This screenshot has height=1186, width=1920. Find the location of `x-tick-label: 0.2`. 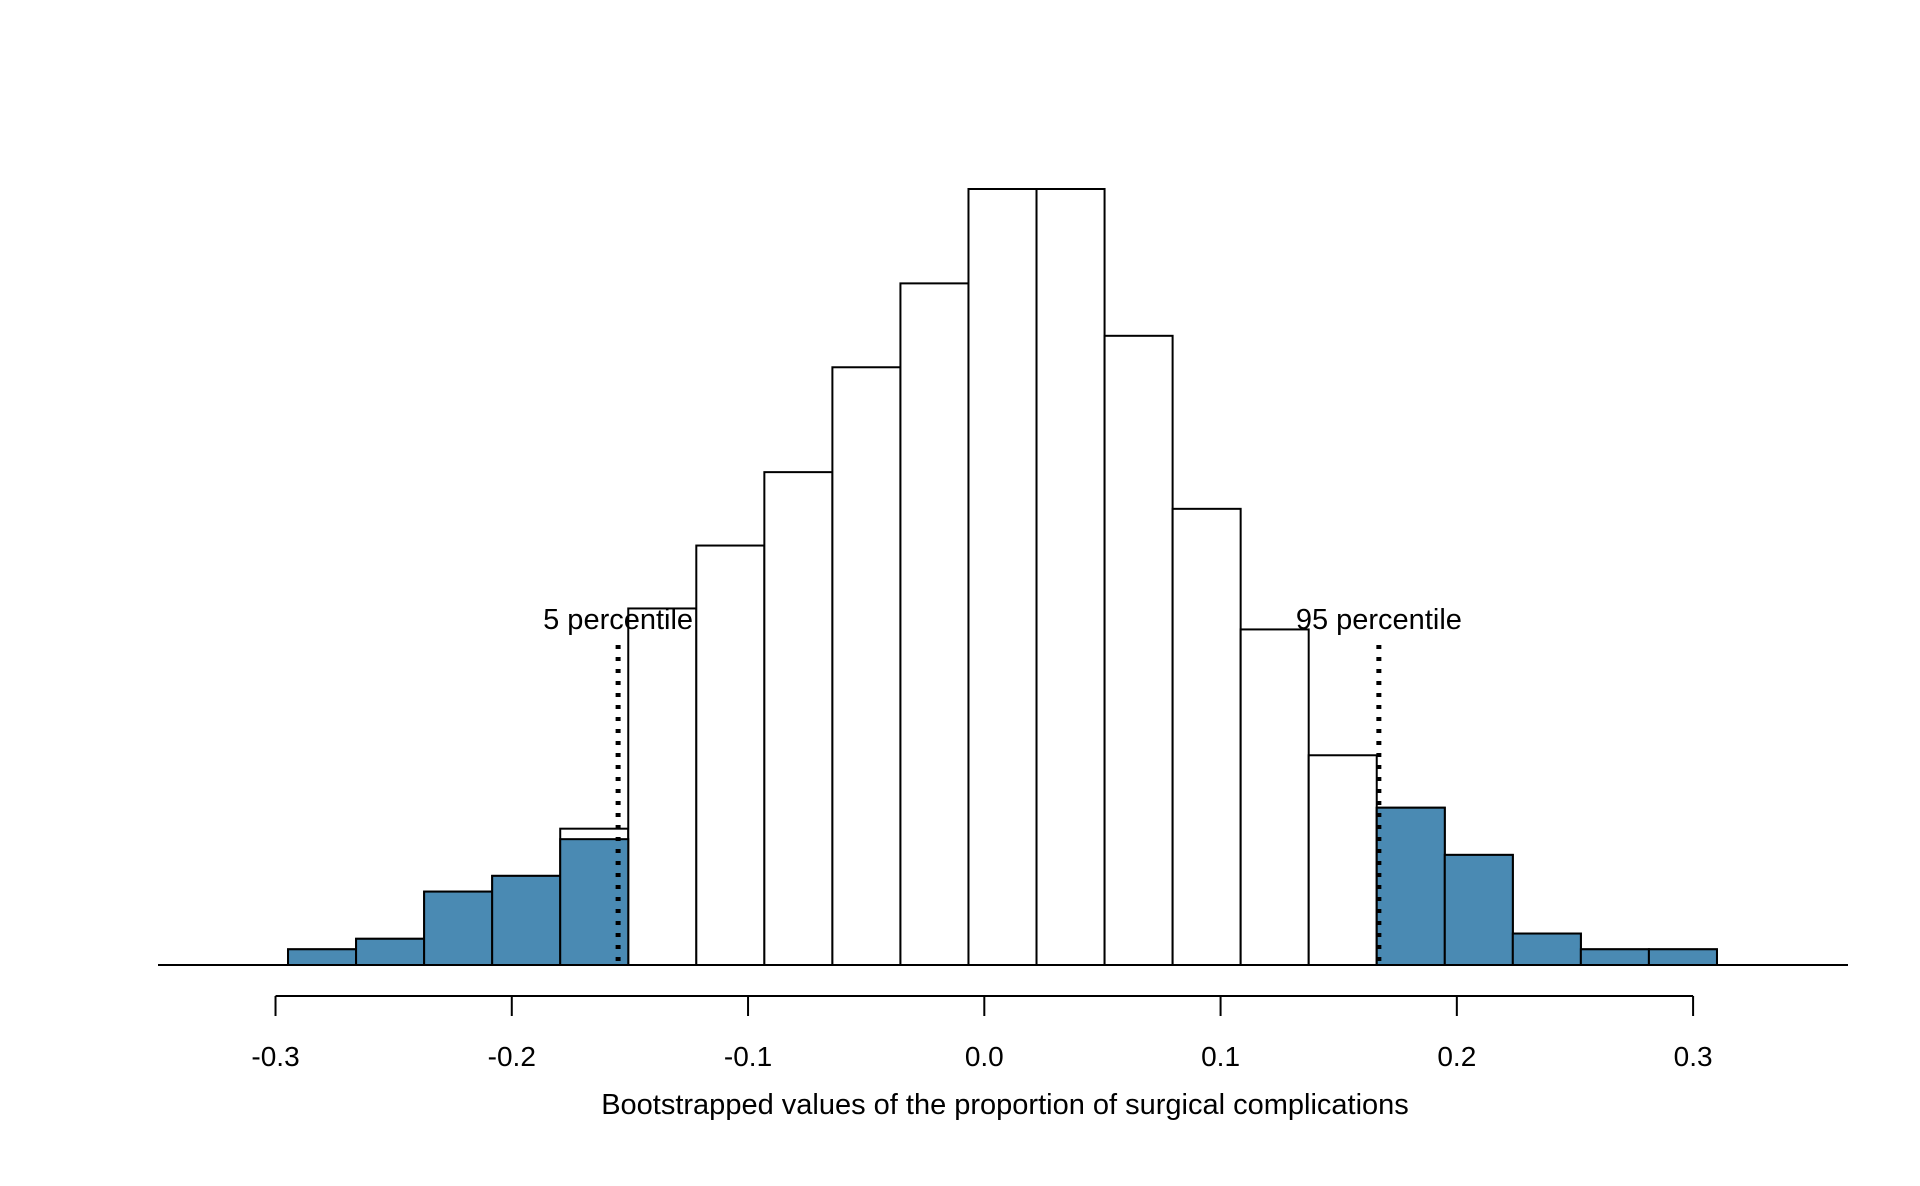

x-tick-label: 0.2 is located at coordinates (1456, 1056).